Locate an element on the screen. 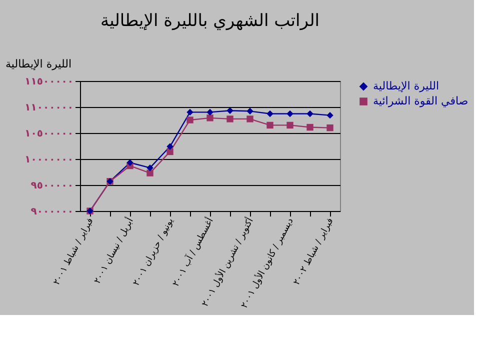 The image size is (500, 350). y-tick-label: ٩٥٠٠٠٠٠ is located at coordinates (52, 186).